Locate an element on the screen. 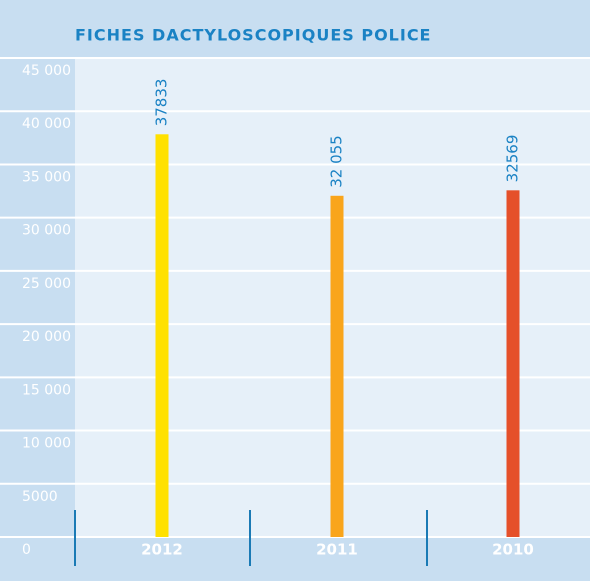  y-tick-label: 20 000 is located at coordinates (46, 337).